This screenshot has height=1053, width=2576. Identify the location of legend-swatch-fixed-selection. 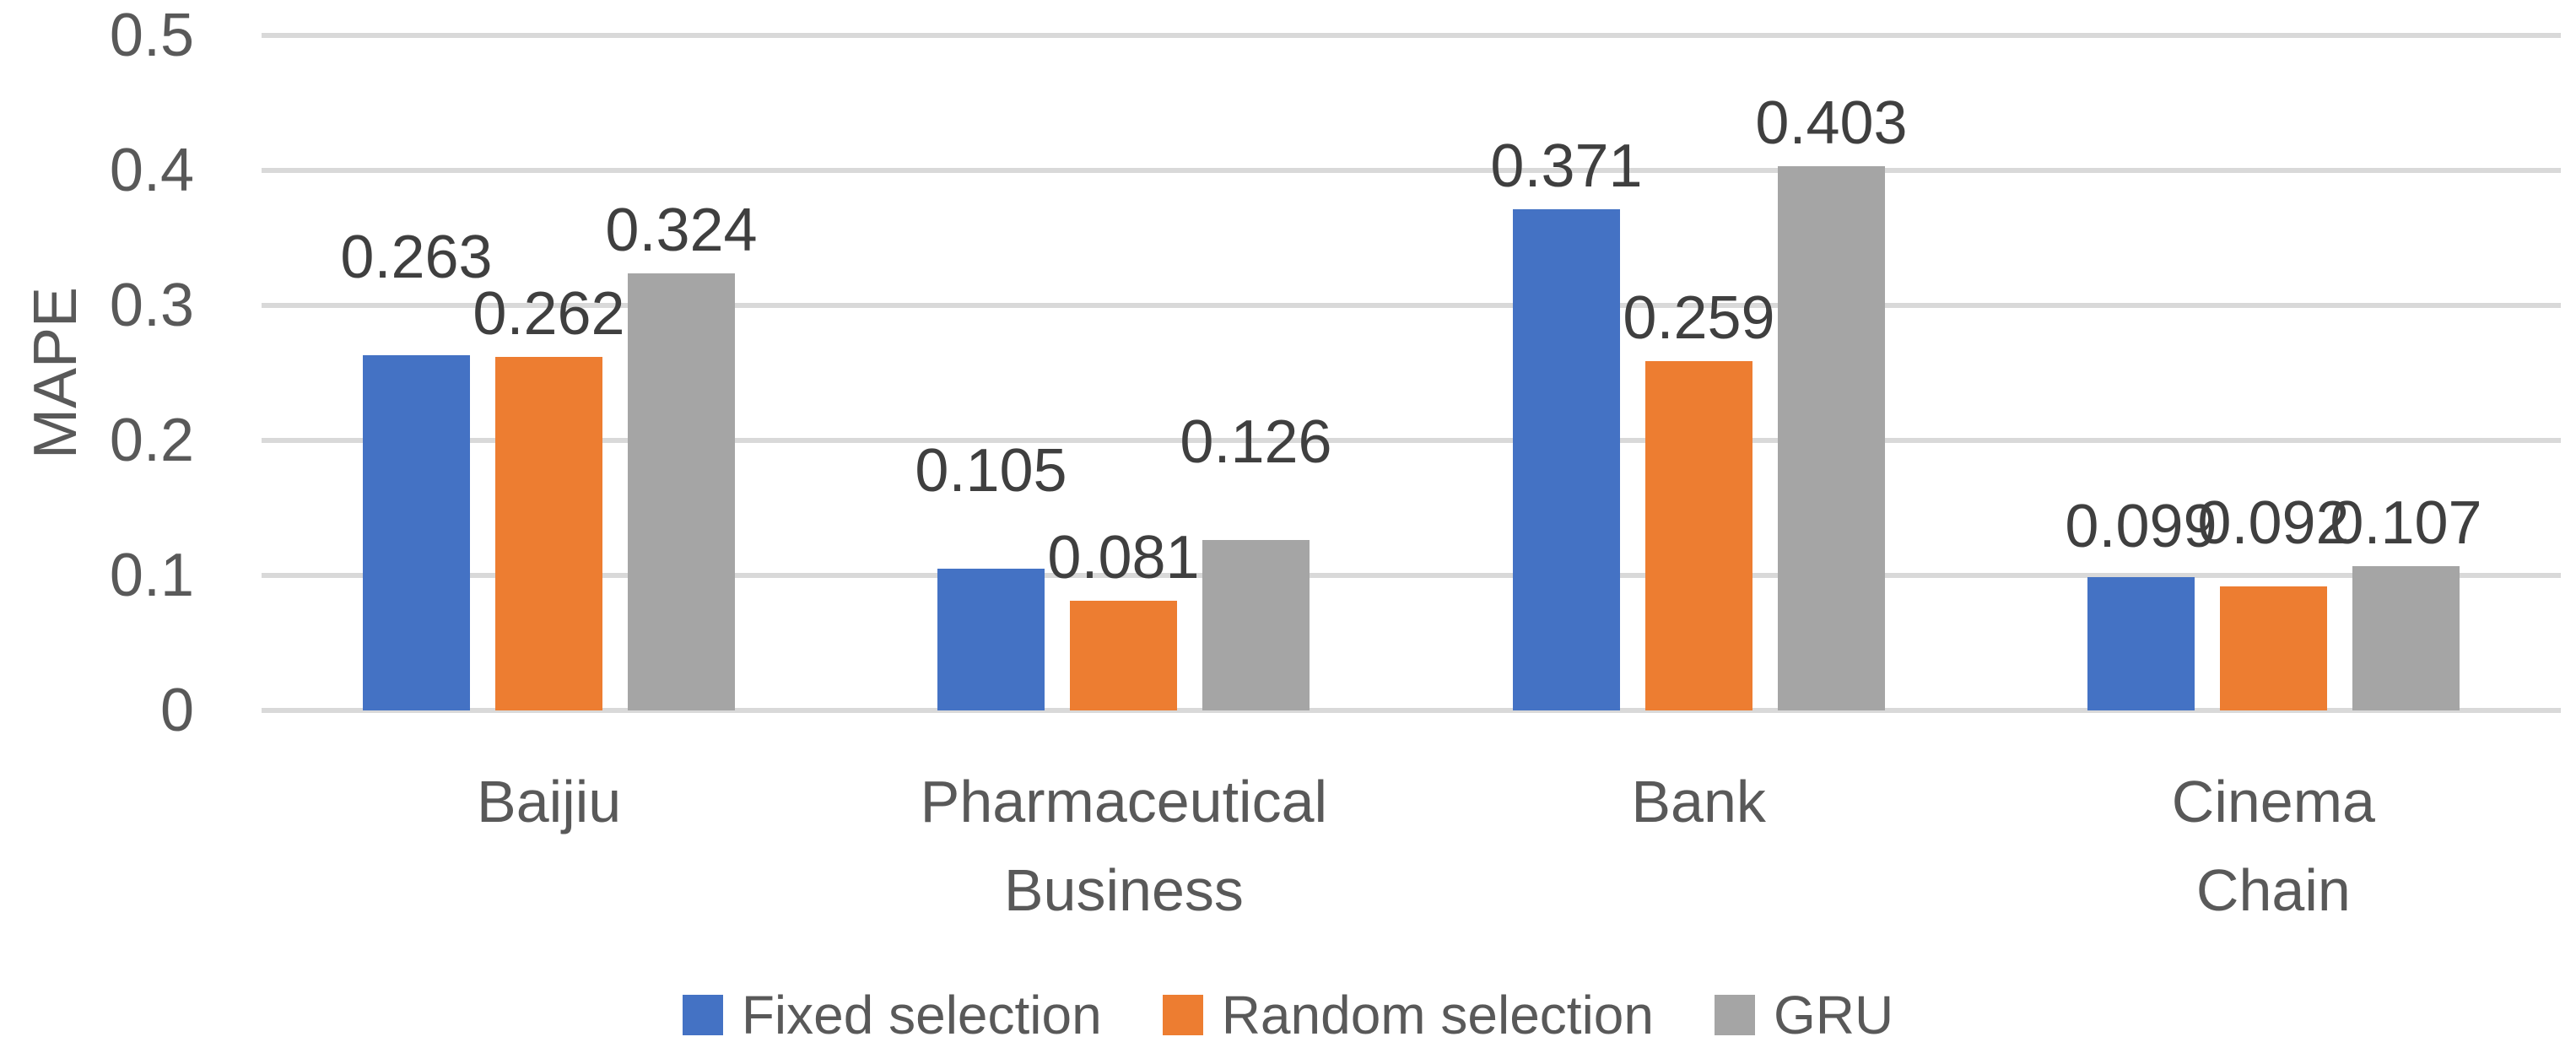
(702, 1015).